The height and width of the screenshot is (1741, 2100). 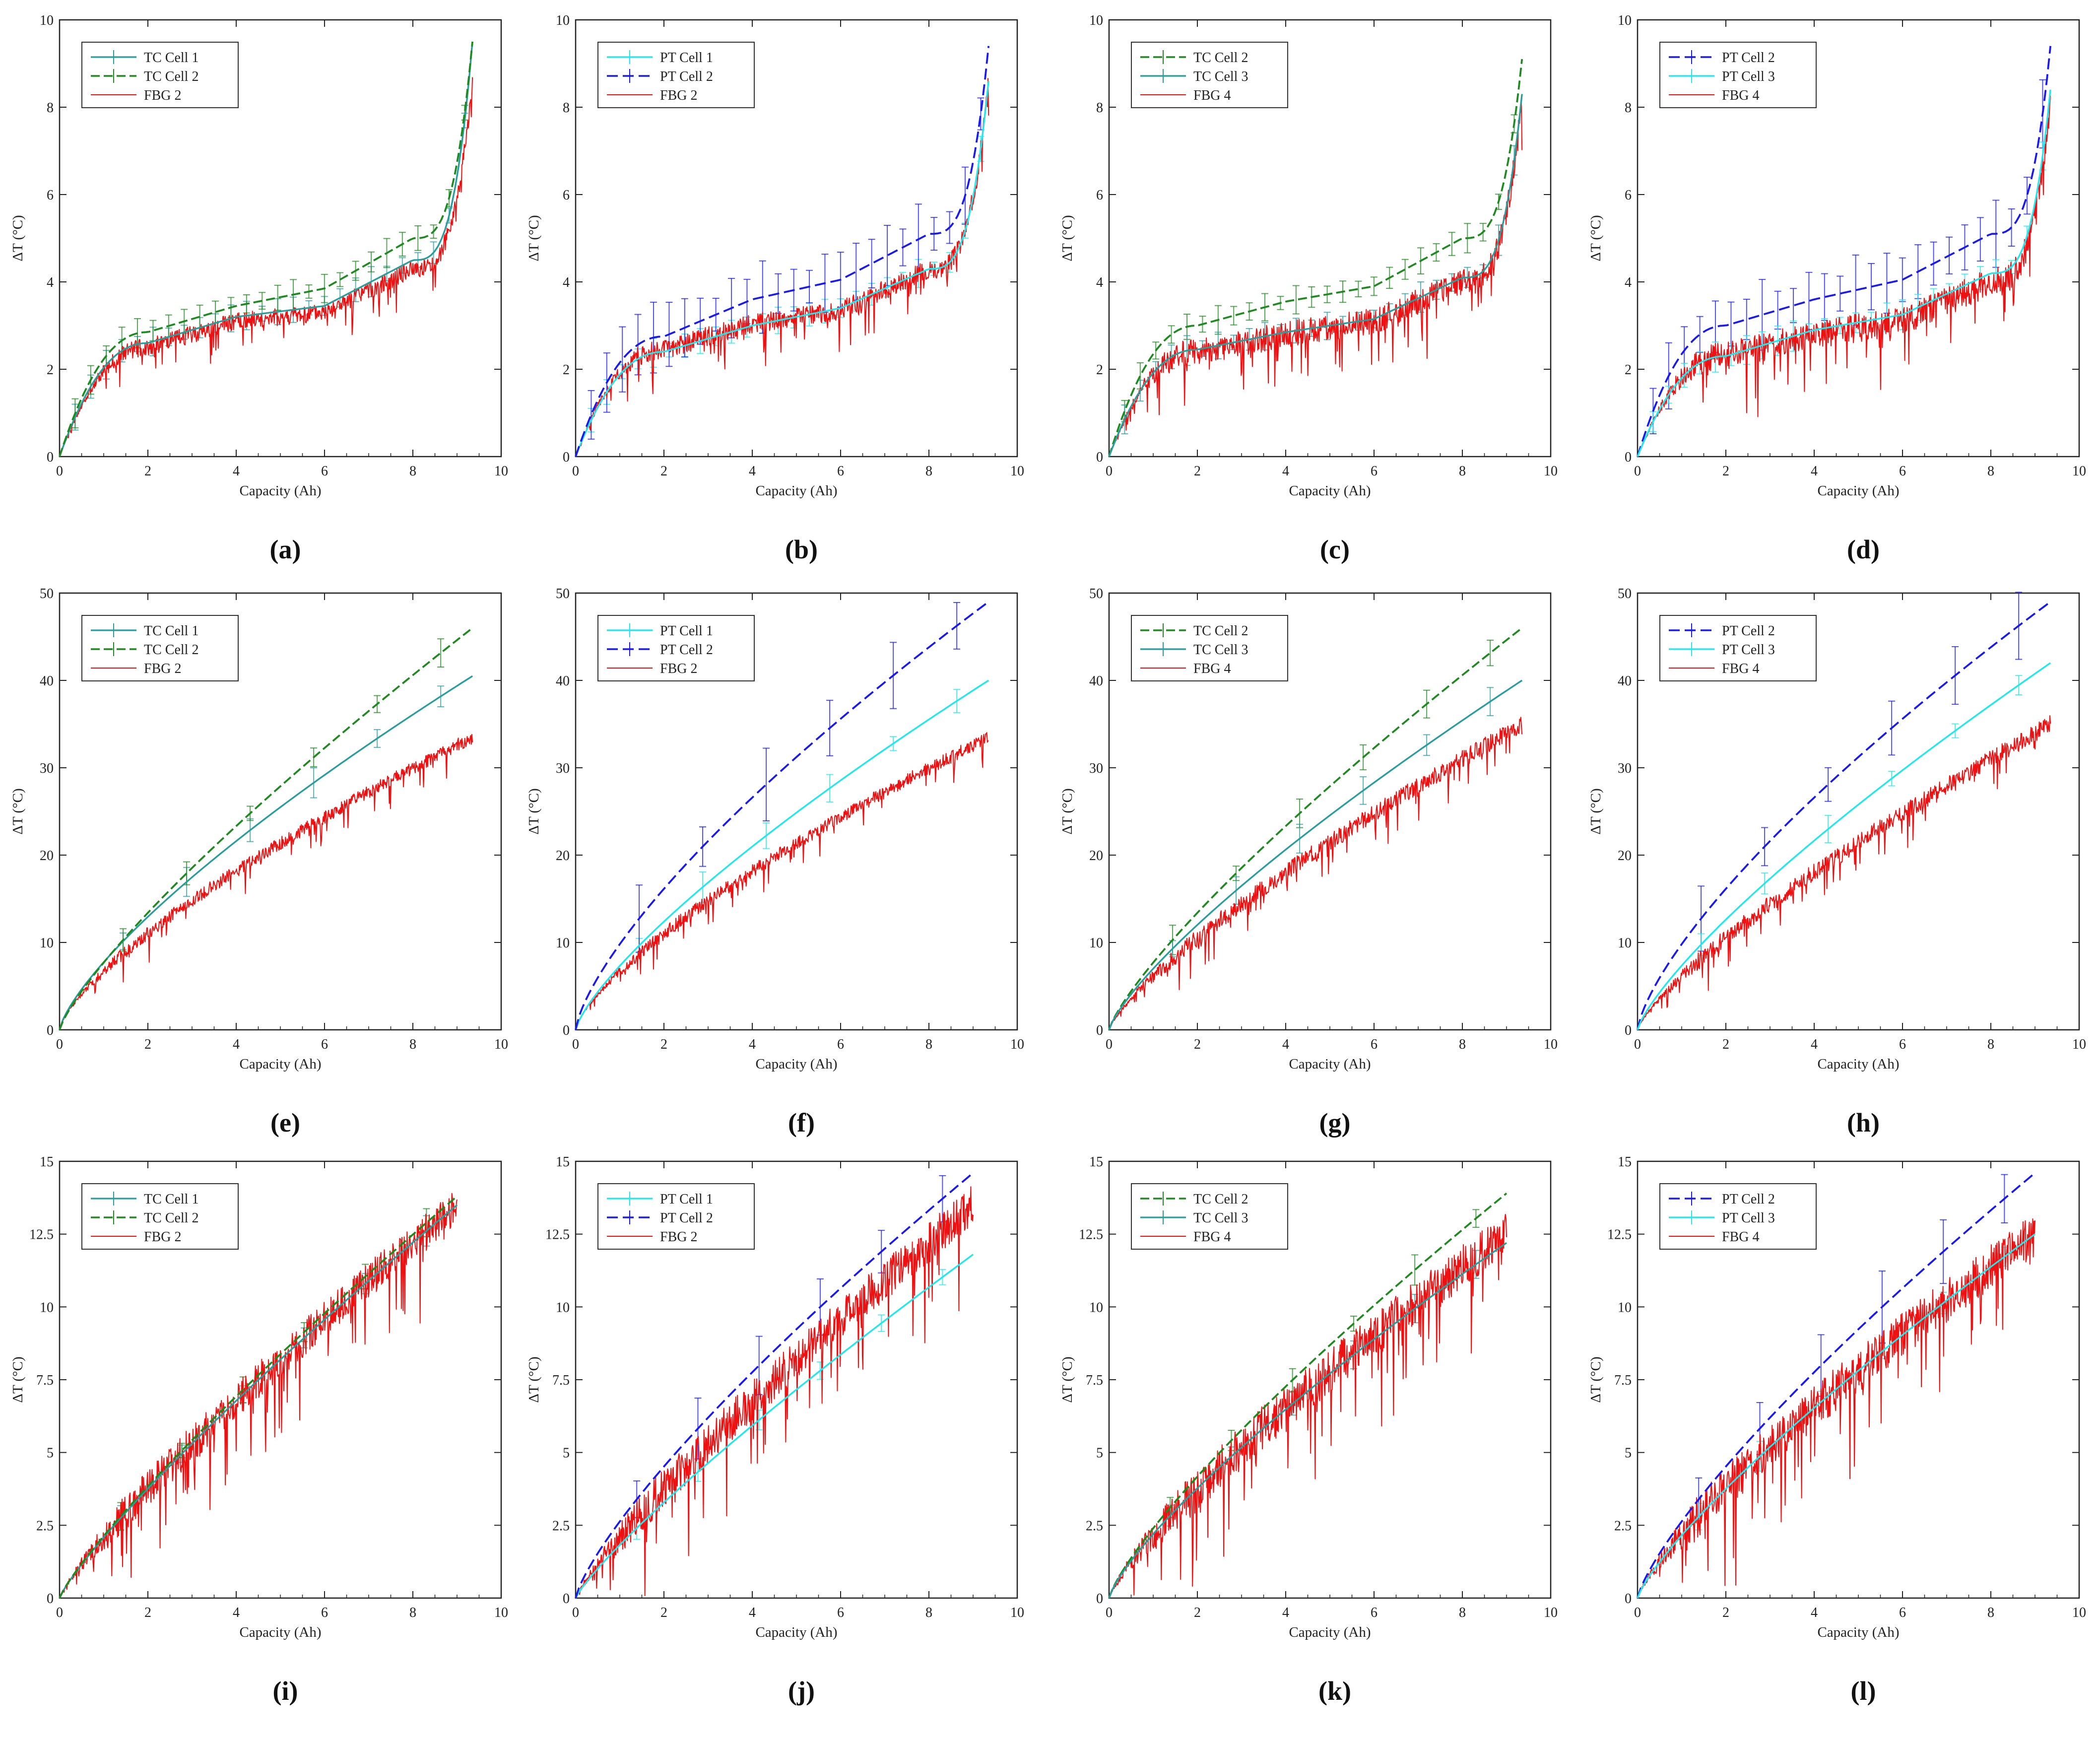 I want to click on legend-label: TC Cell 1, so click(x=171, y=631).